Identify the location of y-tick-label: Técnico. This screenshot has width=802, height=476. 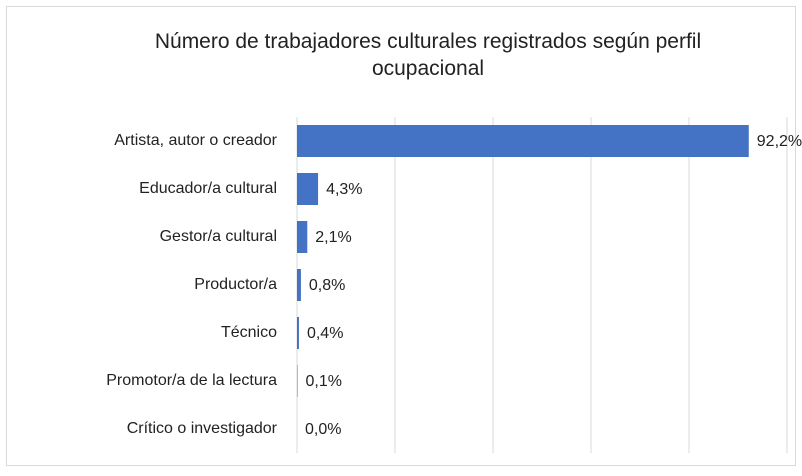
(249, 332).